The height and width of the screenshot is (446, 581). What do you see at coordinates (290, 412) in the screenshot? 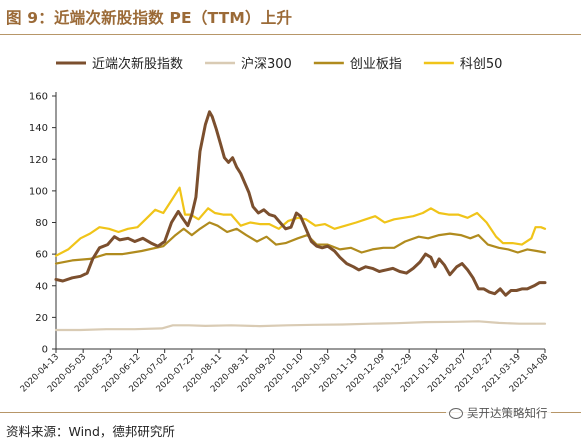
I see `footer-divider` at bounding box center [290, 412].